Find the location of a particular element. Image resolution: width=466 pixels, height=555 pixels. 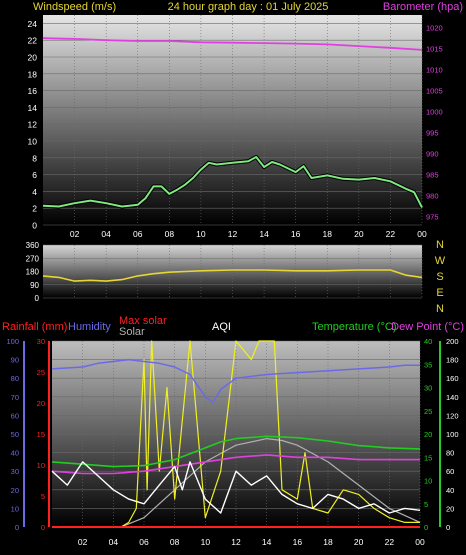

aqi-tick-label: 0 is located at coordinates (448, 527).